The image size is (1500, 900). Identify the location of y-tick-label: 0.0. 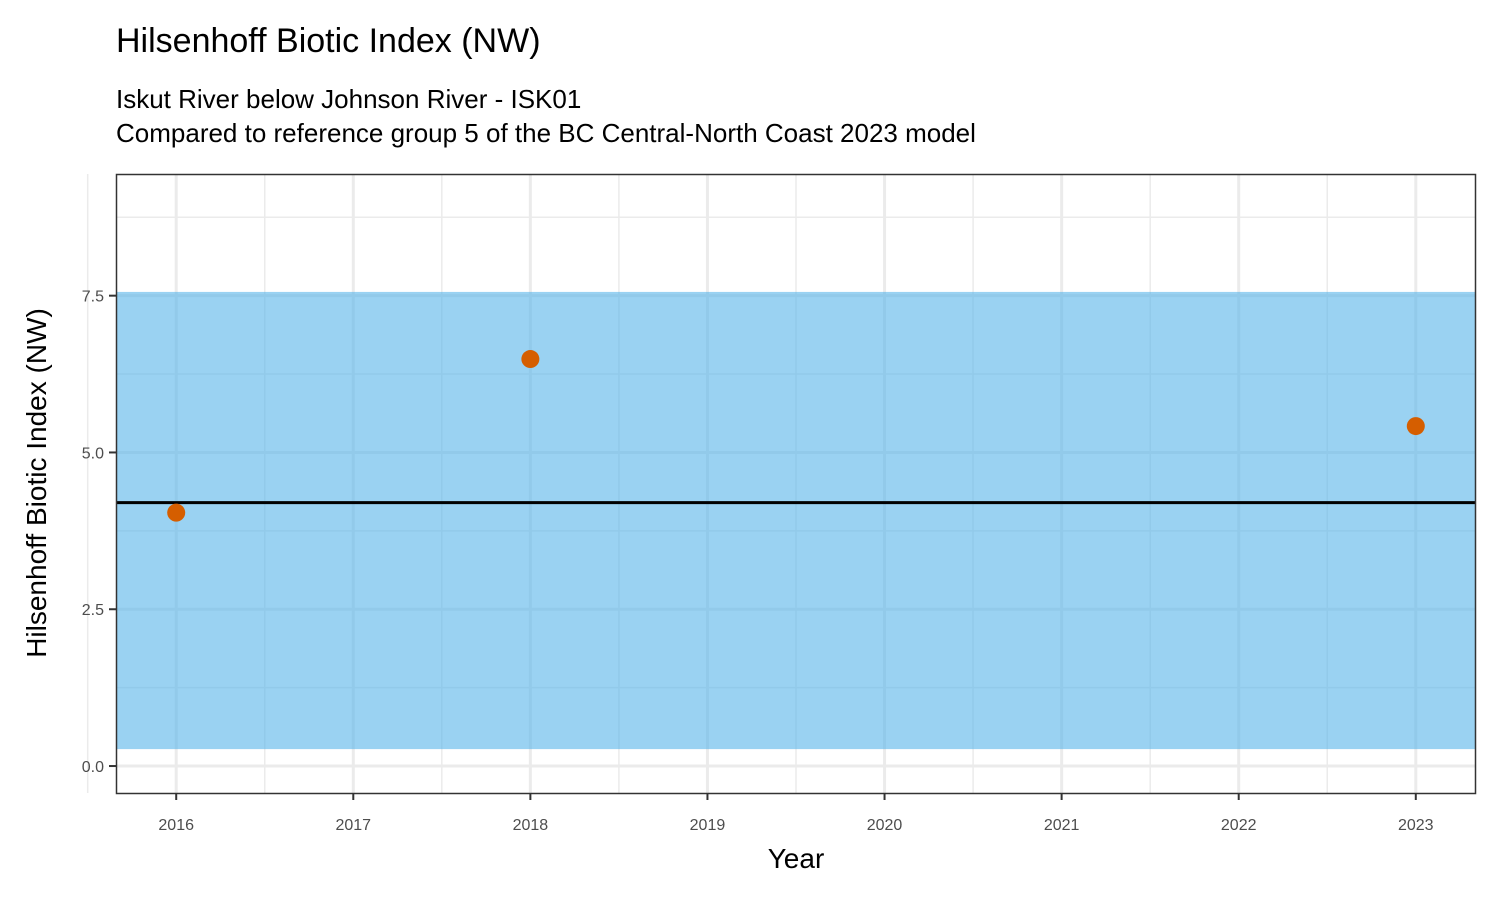
(93, 767).